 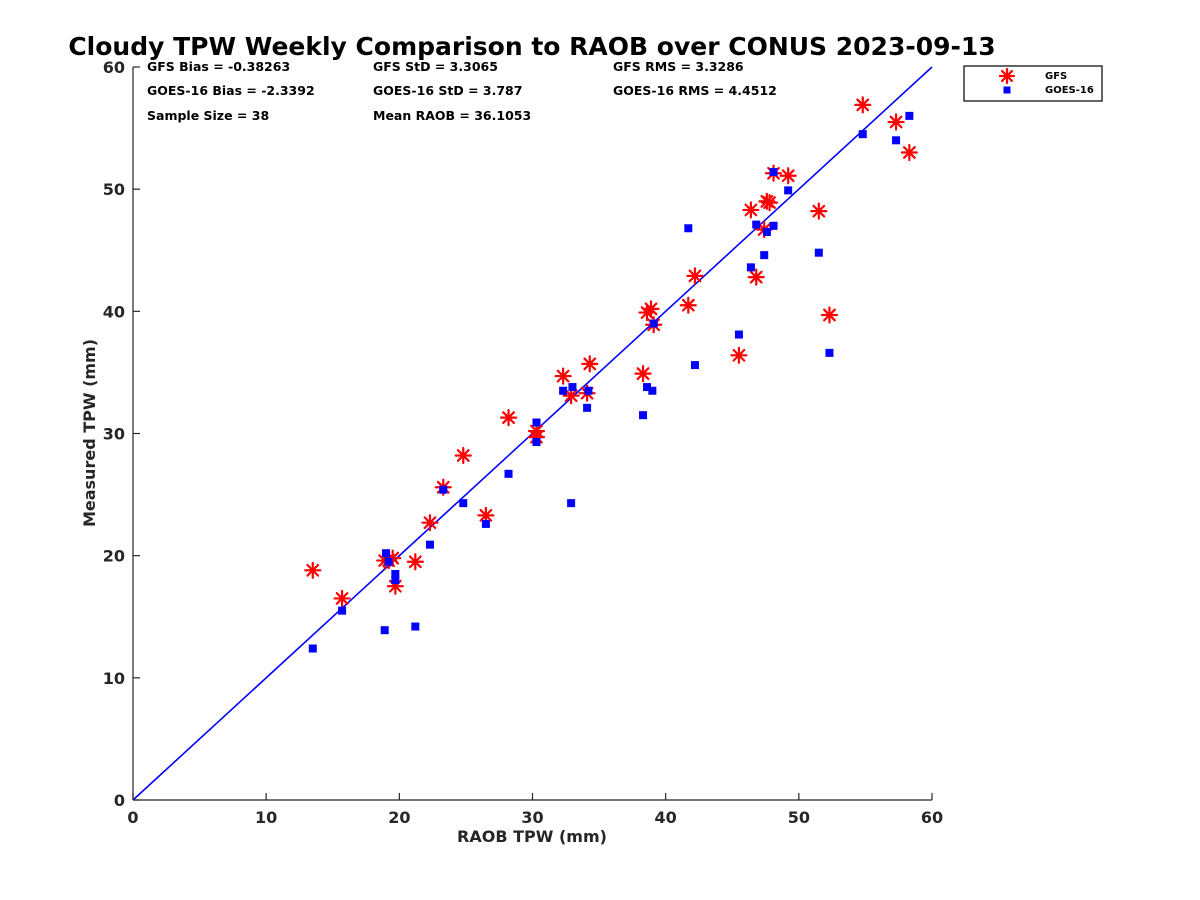 What do you see at coordinates (452, 115) in the screenshot?
I see `stat-mean-raob: Mean RAOB = 36.1053` at bounding box center [452, 115].